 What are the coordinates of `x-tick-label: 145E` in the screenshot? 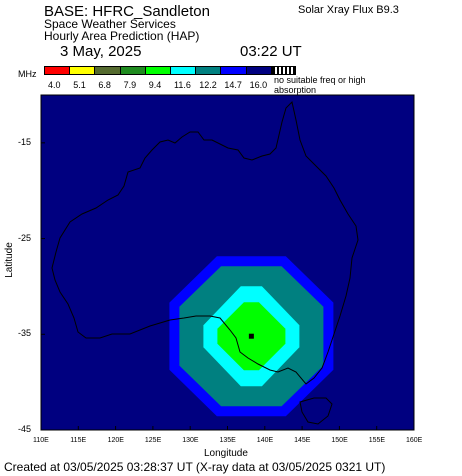 It's located at (302, 440).